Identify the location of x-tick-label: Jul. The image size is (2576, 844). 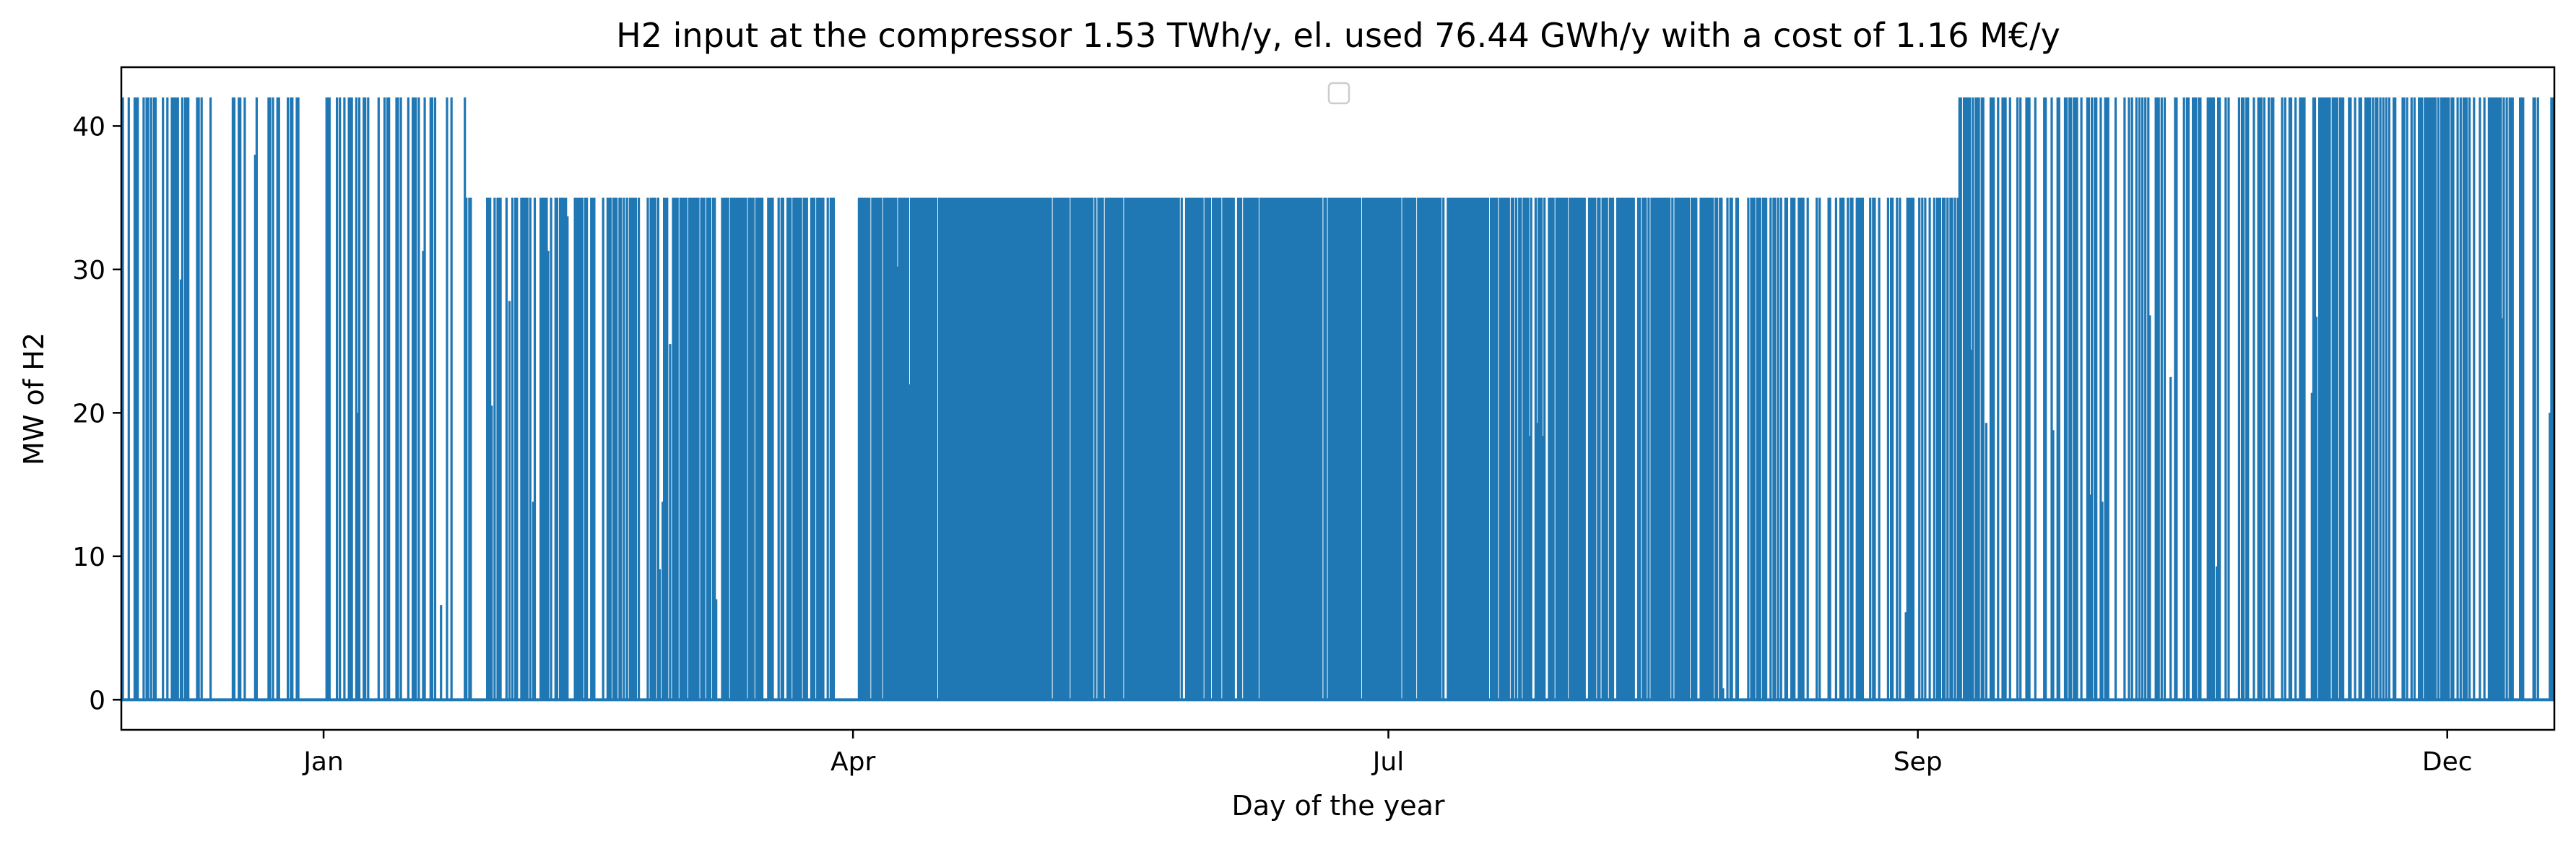
(1387, 762).